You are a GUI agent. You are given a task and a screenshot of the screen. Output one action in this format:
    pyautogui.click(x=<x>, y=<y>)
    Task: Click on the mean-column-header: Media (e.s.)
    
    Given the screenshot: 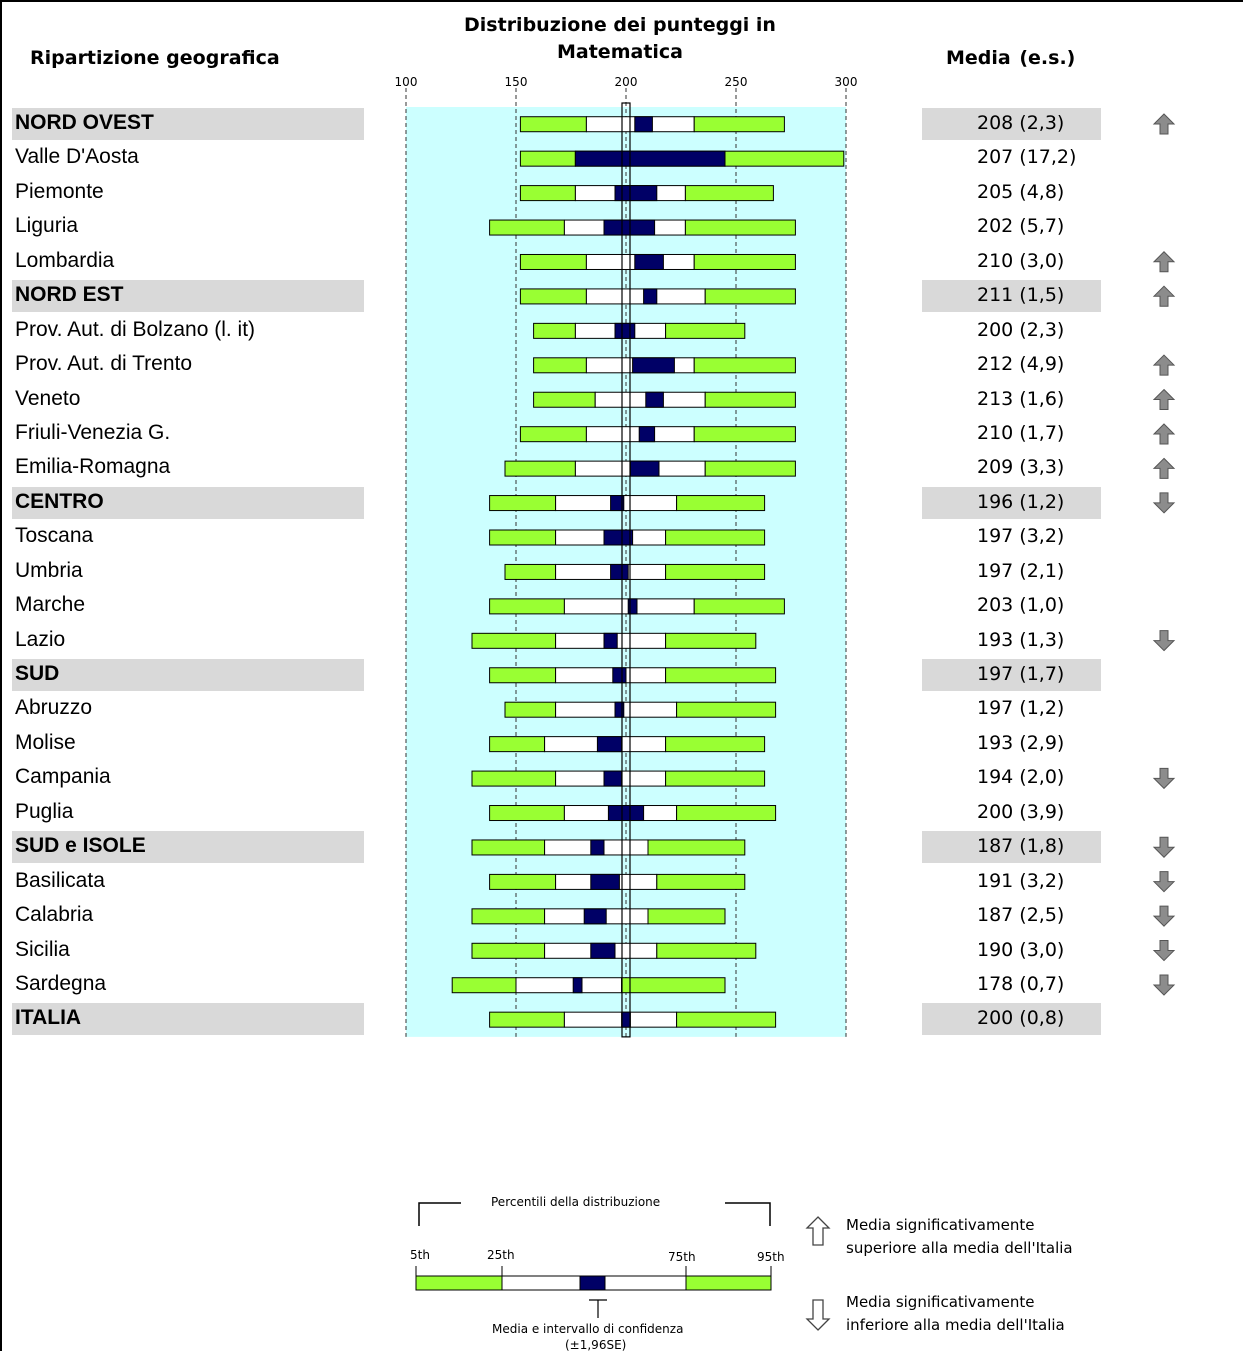 What is the action you would take?
    pyautogui.click(x=1009, y=58)
    